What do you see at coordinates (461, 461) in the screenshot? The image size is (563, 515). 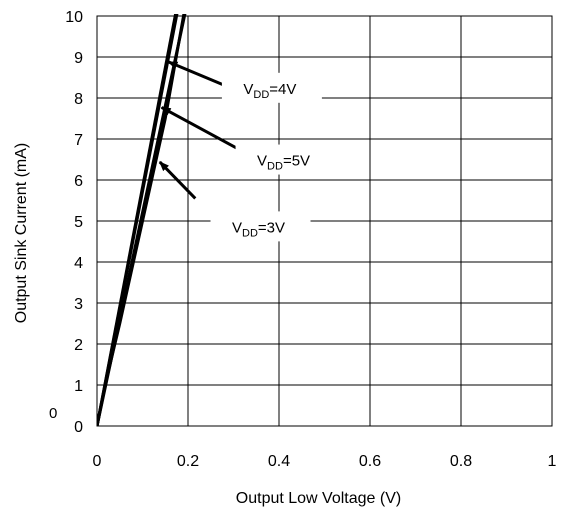 I see `x-tick-label: 0.8` at bounding box center [461, 461].